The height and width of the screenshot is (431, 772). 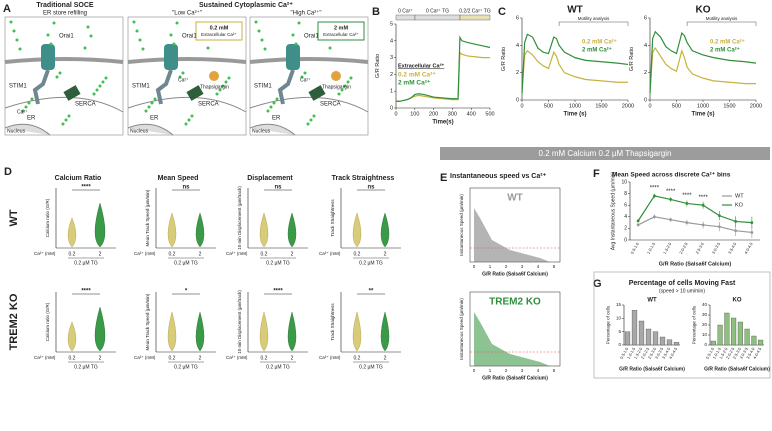 I want to click on legend-entry: 2 mM Ca²⁺, so click(x=725, y=50).